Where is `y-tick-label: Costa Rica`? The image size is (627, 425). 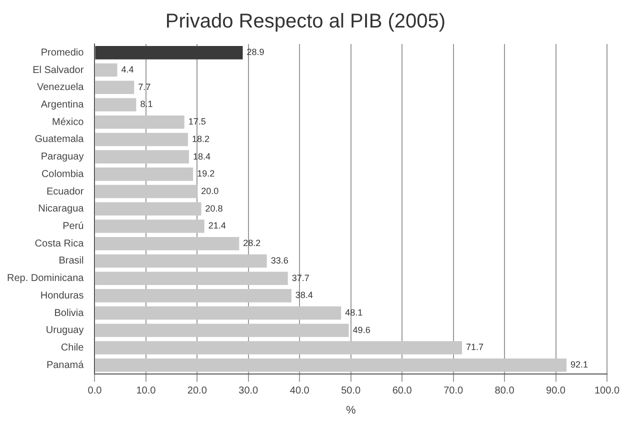
y-tick-label: Costa Rica is located at coordinates (59, 244).